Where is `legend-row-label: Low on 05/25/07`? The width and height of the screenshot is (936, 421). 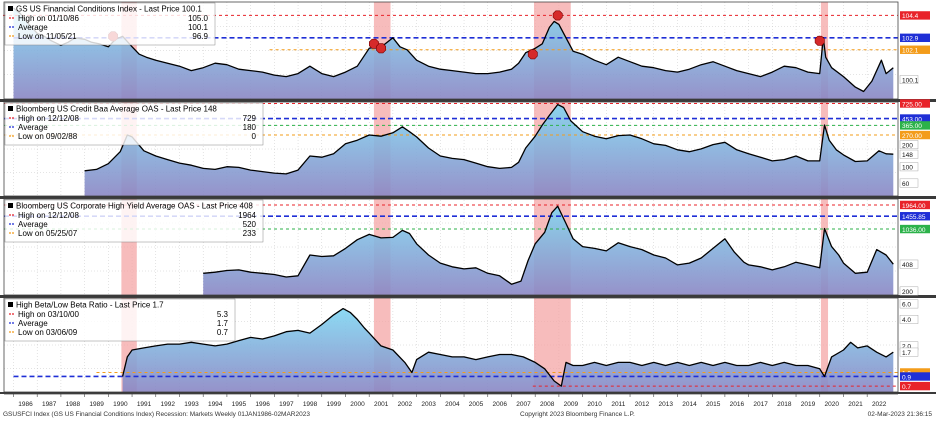
legend-row-label: Low on 05/25/07 is located at coordinates (48, 233).